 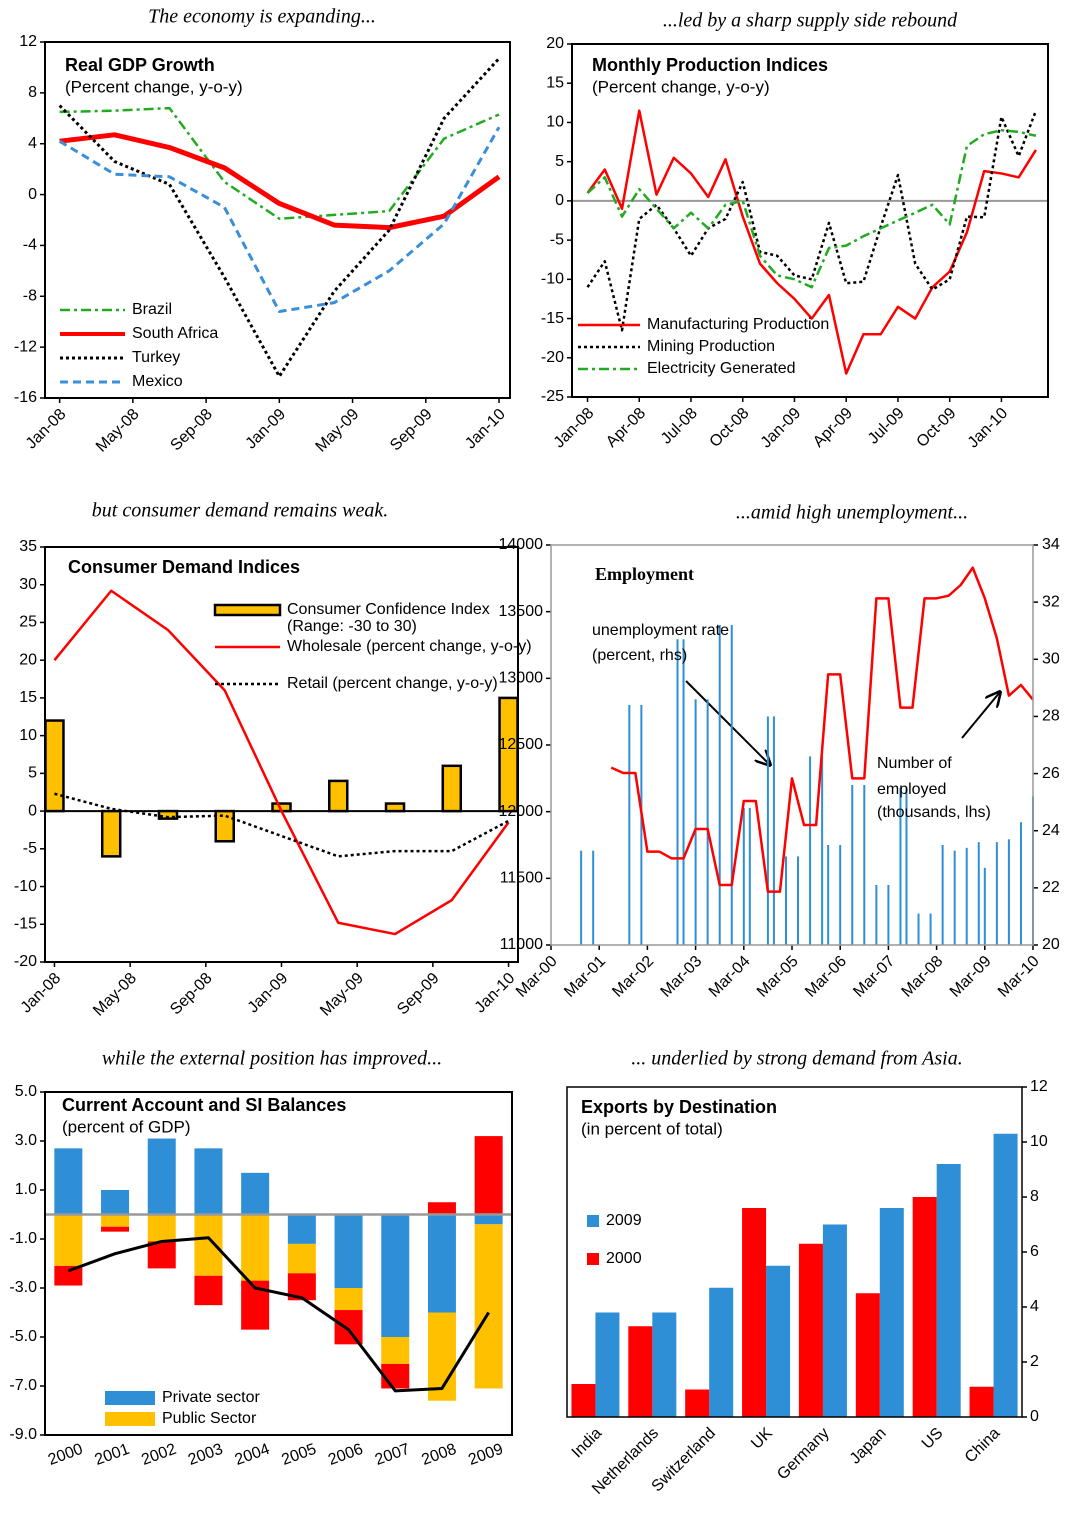 I want to click on y2-tick-label: 20, so click(x=1051, y=944).